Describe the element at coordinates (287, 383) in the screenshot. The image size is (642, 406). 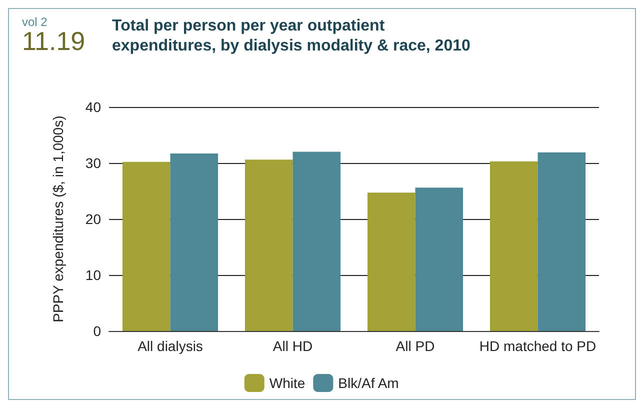
I see `legend-label: White` at that location.